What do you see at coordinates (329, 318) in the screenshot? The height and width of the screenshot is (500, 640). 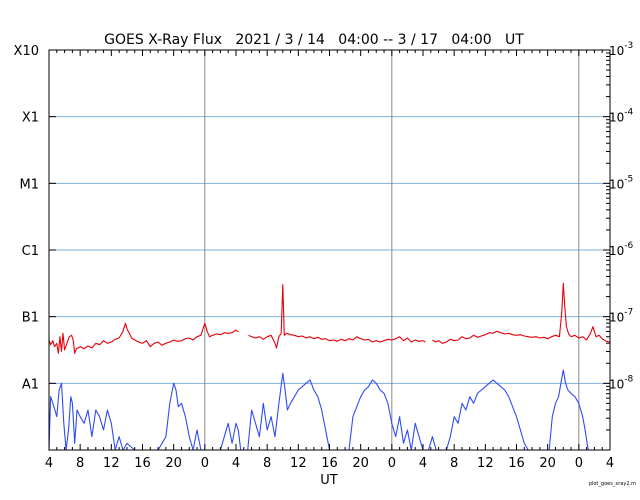 I see `long-flux-series` at bounding box center [329, 318].